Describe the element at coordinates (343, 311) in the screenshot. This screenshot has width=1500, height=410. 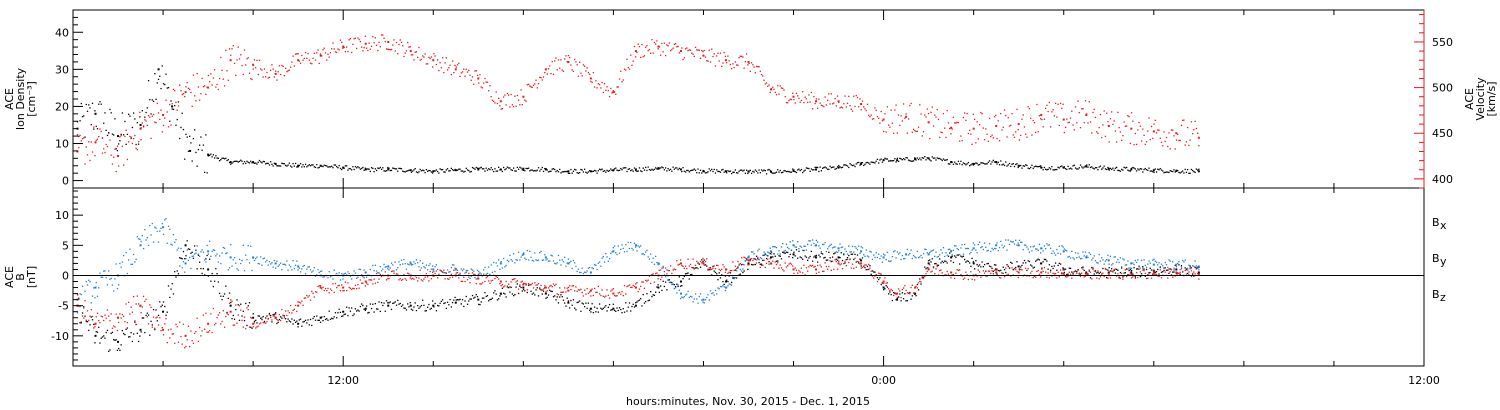
I see `bx-series-point` at that location.